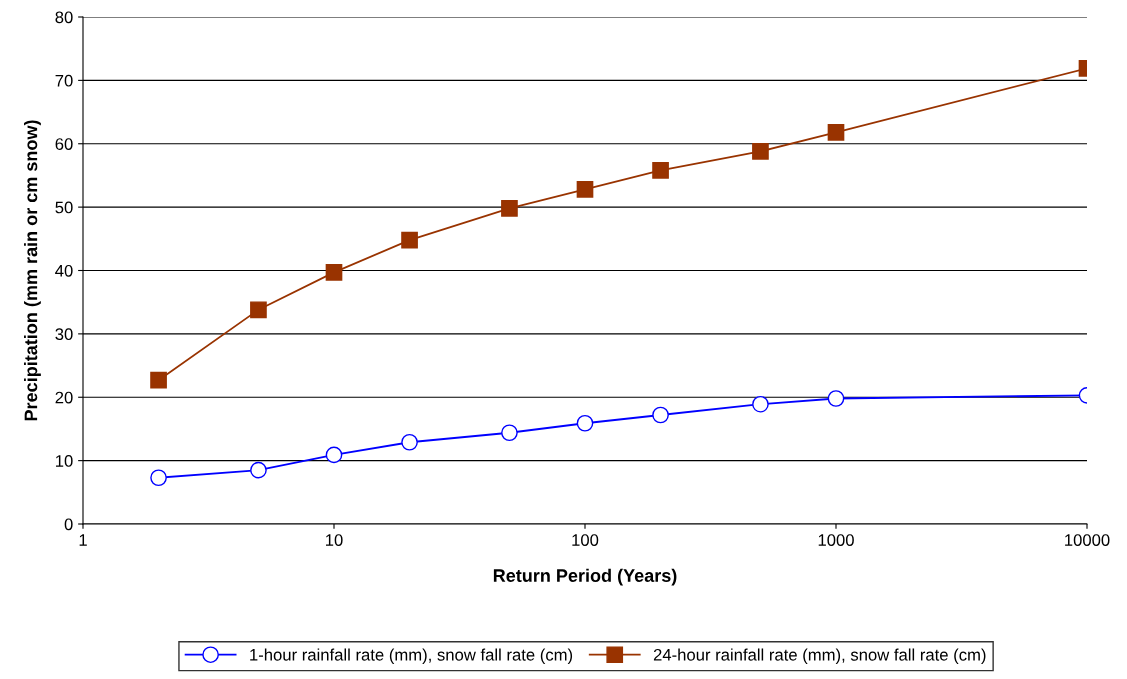  Describe the element at coordinates (1087, 540) in the screenshot. I see `x-tick-label: 10000` at that location.